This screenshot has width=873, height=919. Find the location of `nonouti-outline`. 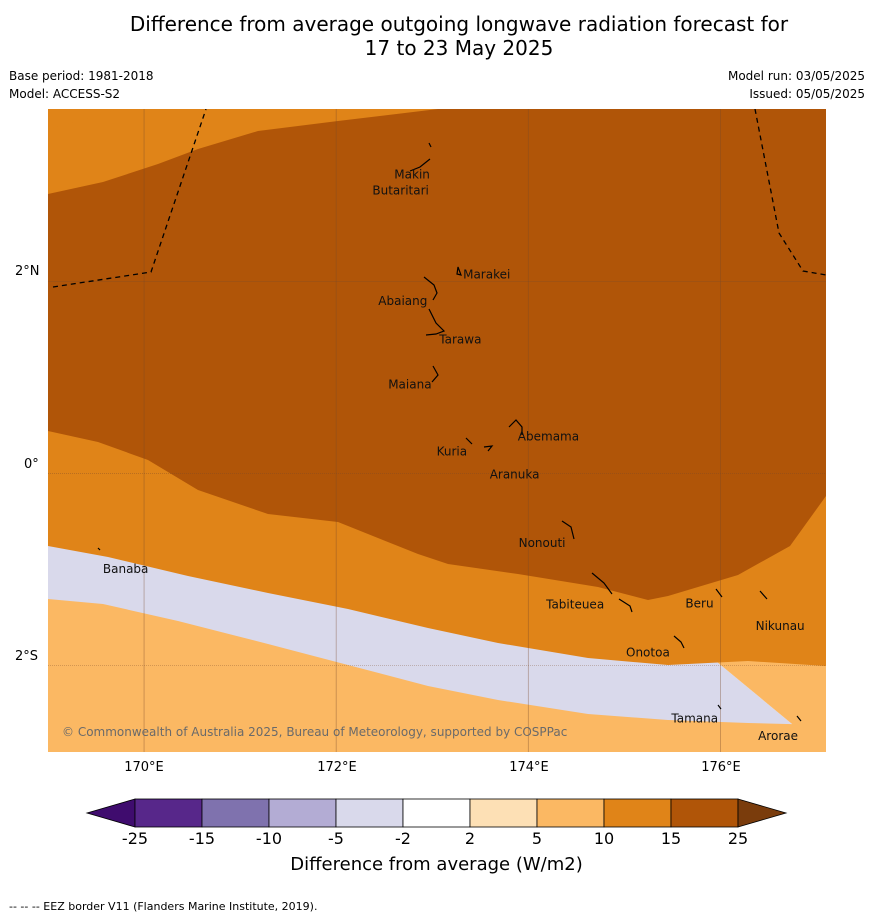

nonouti-outline is located at coordinates (568, 530).